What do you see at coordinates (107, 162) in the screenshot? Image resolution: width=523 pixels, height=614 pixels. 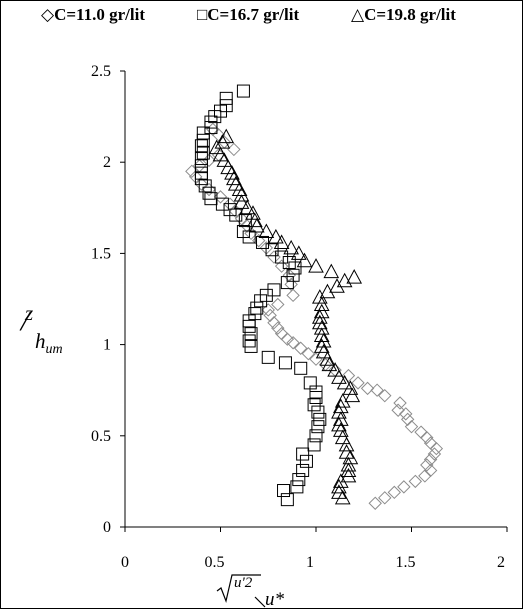 I see `y-tick-label: 2` at bounding box center [107, 162].